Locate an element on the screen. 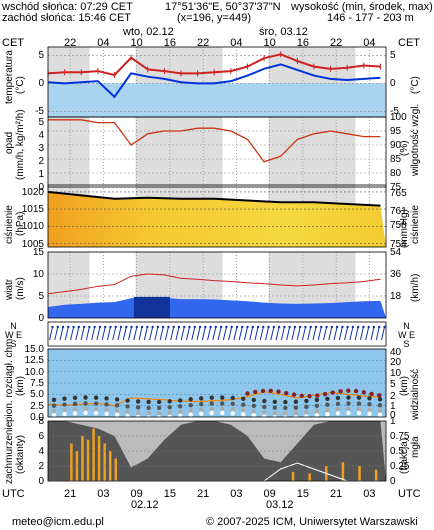 This screenshot has height=530, width=434. pressure-tick: 1020 is located at coordinates (32, 192).